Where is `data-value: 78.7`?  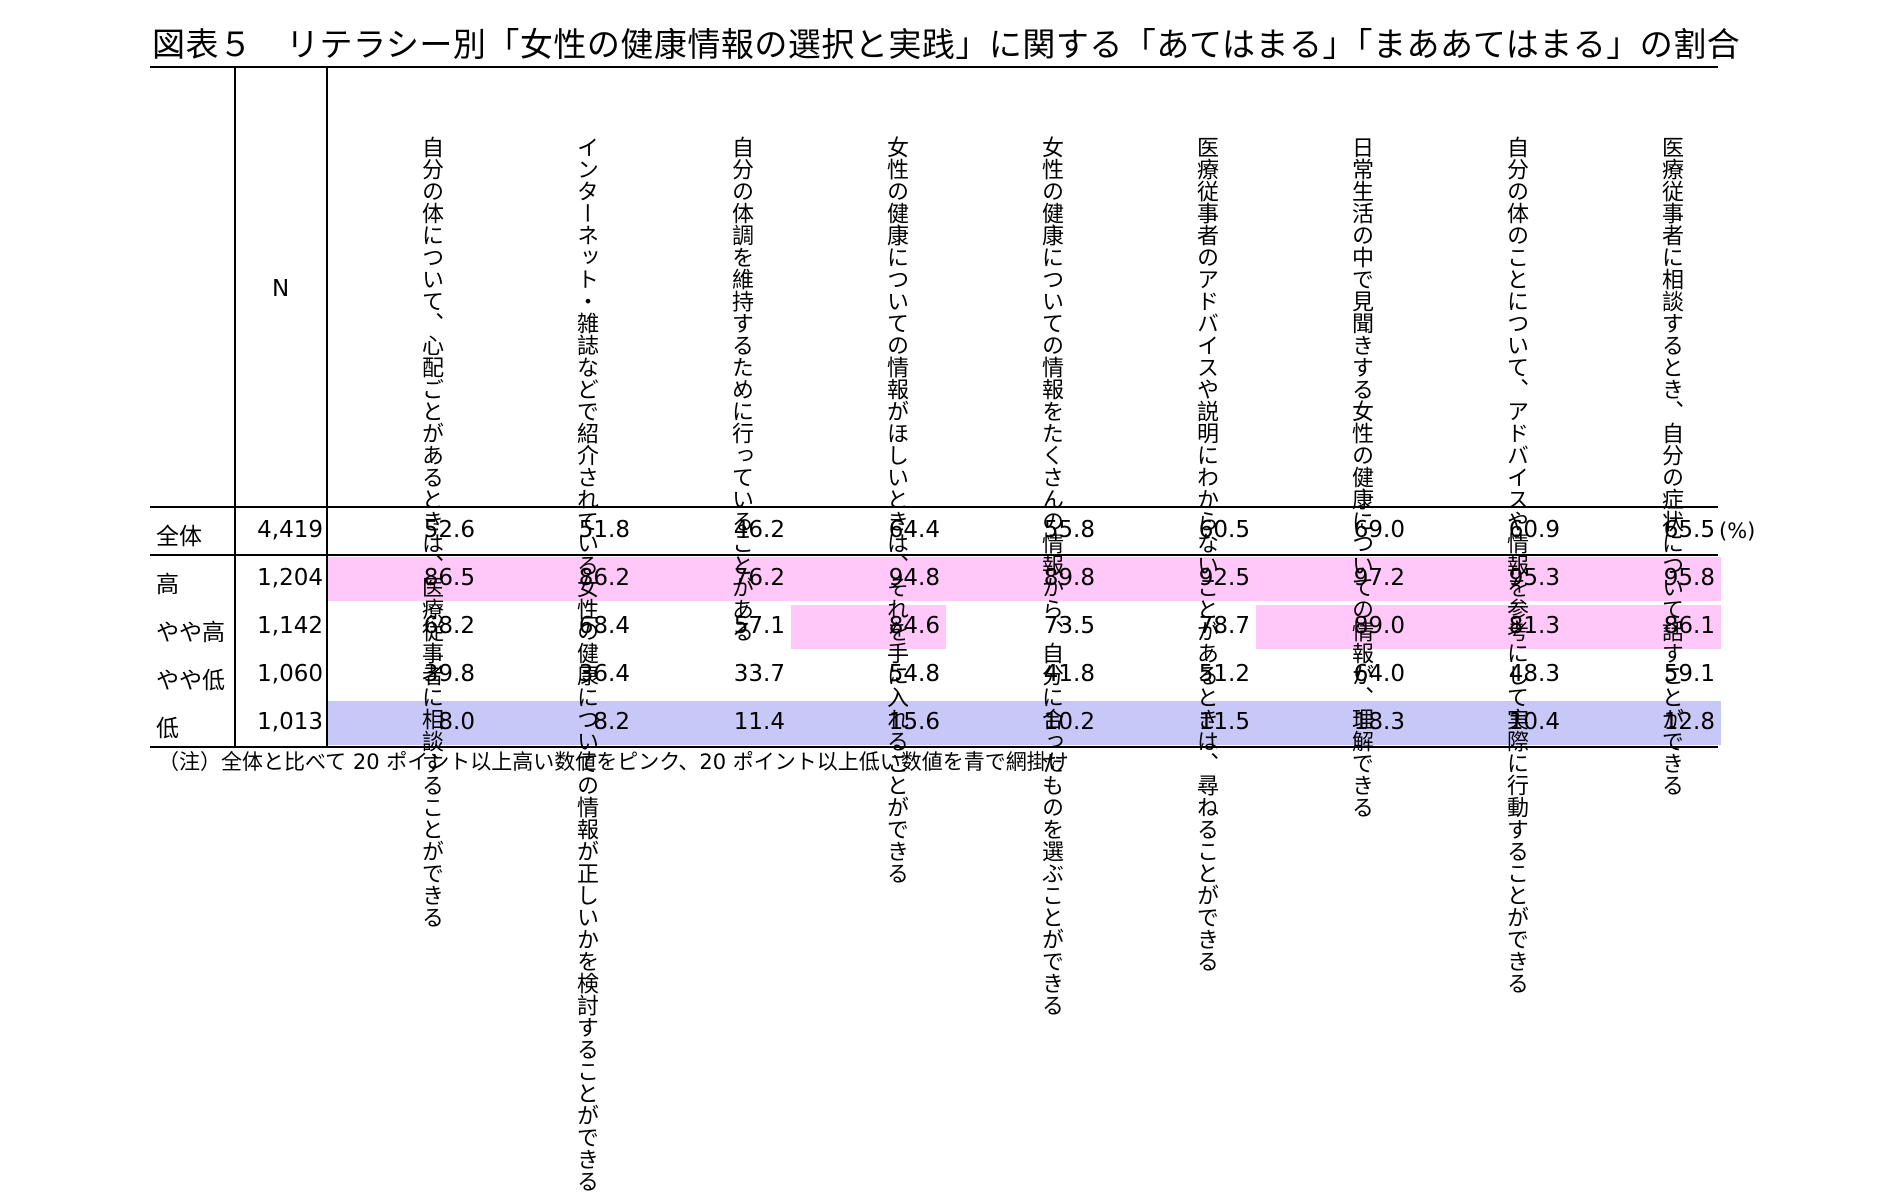
data-value: 78.7 is located at coordinates (1224, 626).